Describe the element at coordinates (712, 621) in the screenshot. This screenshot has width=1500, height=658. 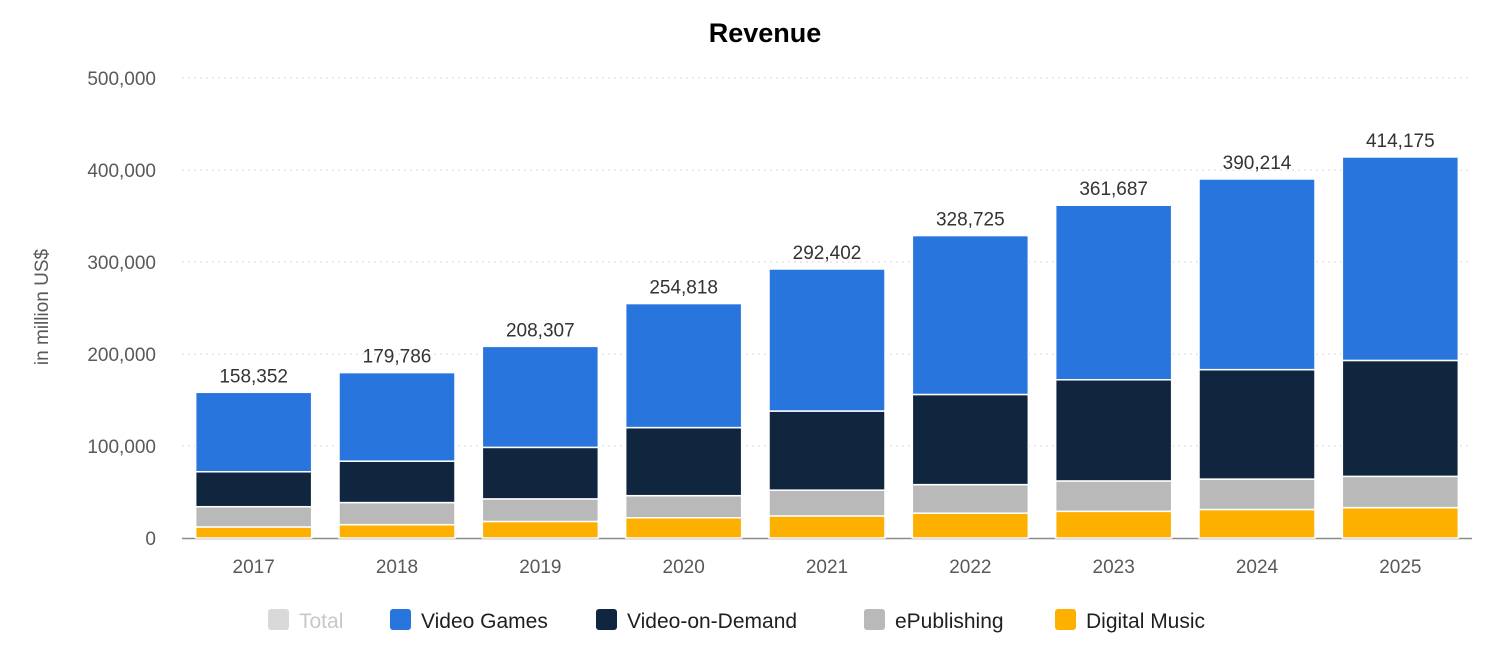
I see `legend-label: Video-on-Demand` at that location.